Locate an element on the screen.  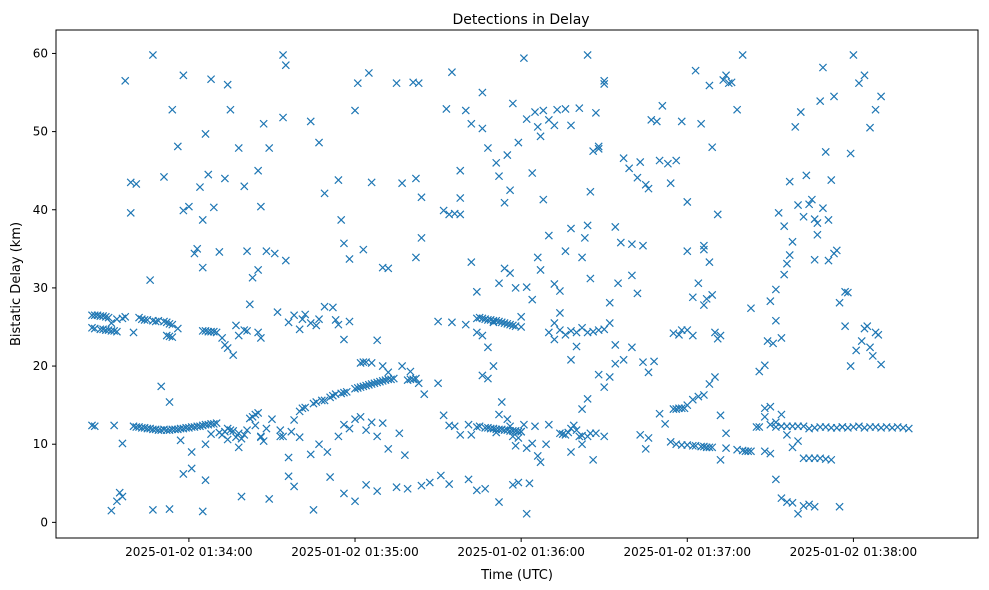
y-tick-label: 50 is located at coordinates (40, 132).